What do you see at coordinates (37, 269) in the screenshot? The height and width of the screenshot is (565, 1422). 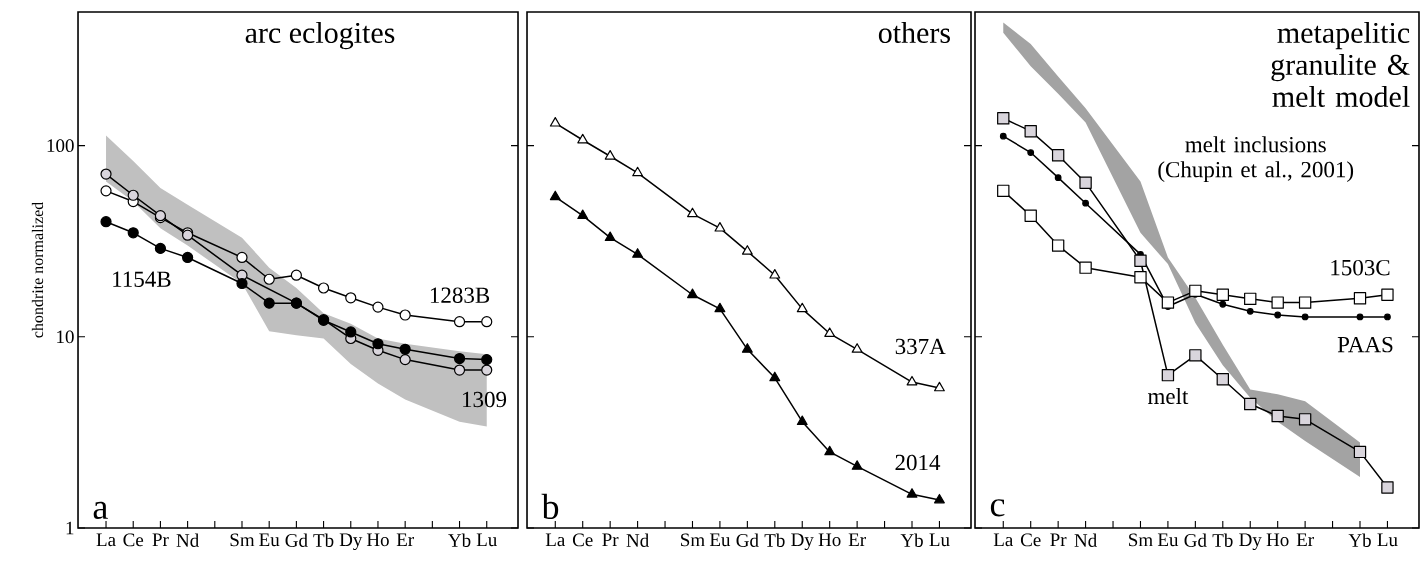 I see `y-axis-title: chondrite normalized` at bounding box center [37, 269].